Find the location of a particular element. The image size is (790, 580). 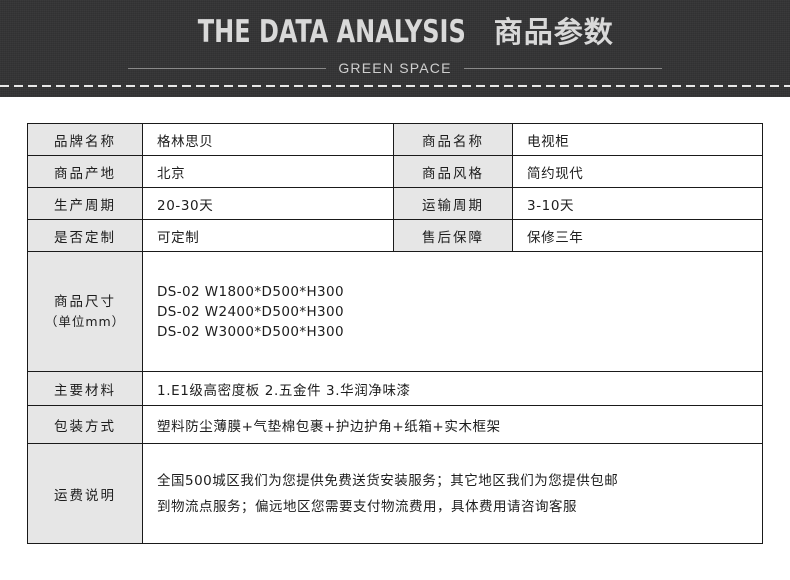

table-row: 商品产地 北京 商品风格 简约现代 is located at coordinates (395, 171).